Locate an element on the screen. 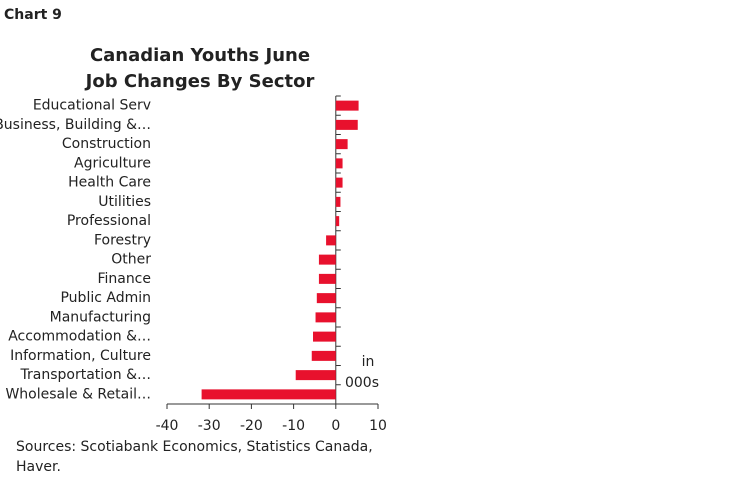  y-tick-label: Manufacturing is located at coordinates (100, 317).